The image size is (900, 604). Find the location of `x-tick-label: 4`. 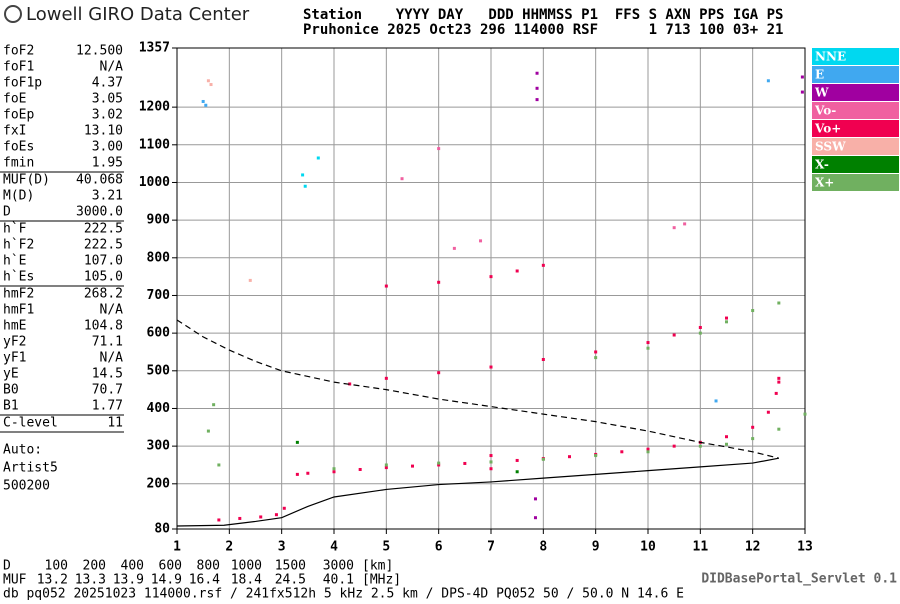

x-tick-label: 4 is located at coordinates (334, 547).